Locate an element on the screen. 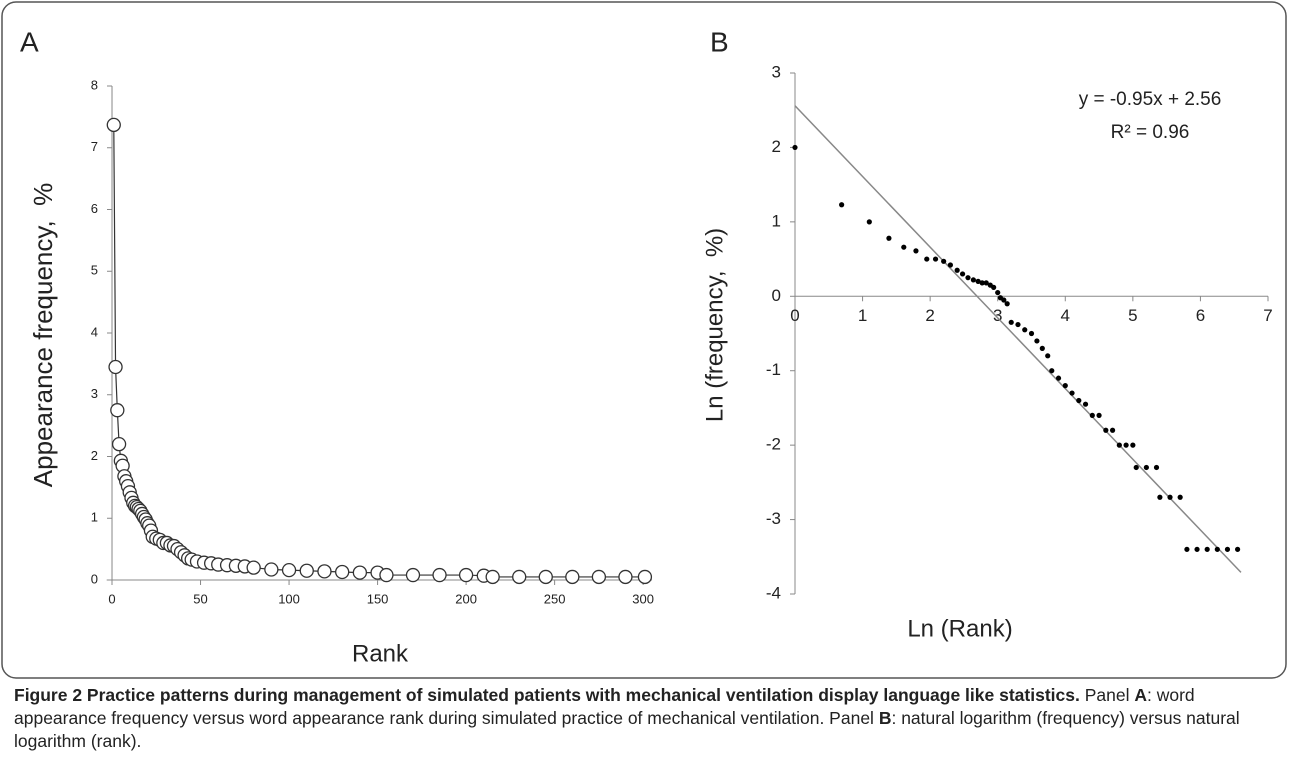 The image size is (1290, 759). x-tick-label: 5 is located at coordinates (1132, 315).